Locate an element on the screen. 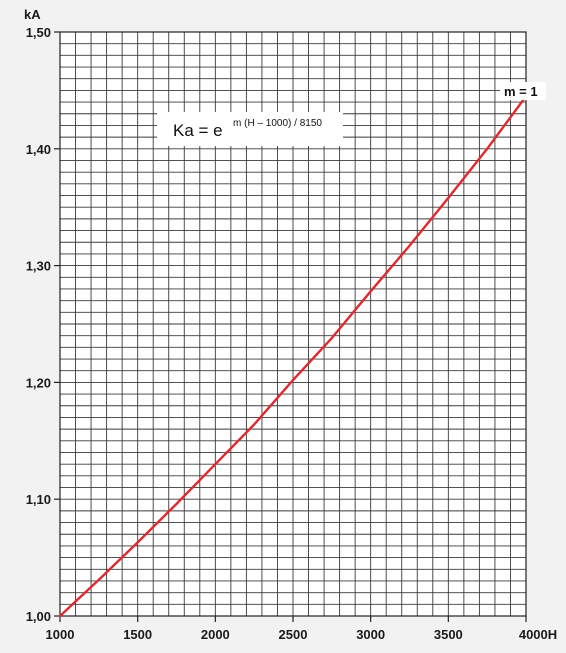 This screenshot has height=653, width=566. x-tick-label: 4000H is located at coordinates (538, 634).